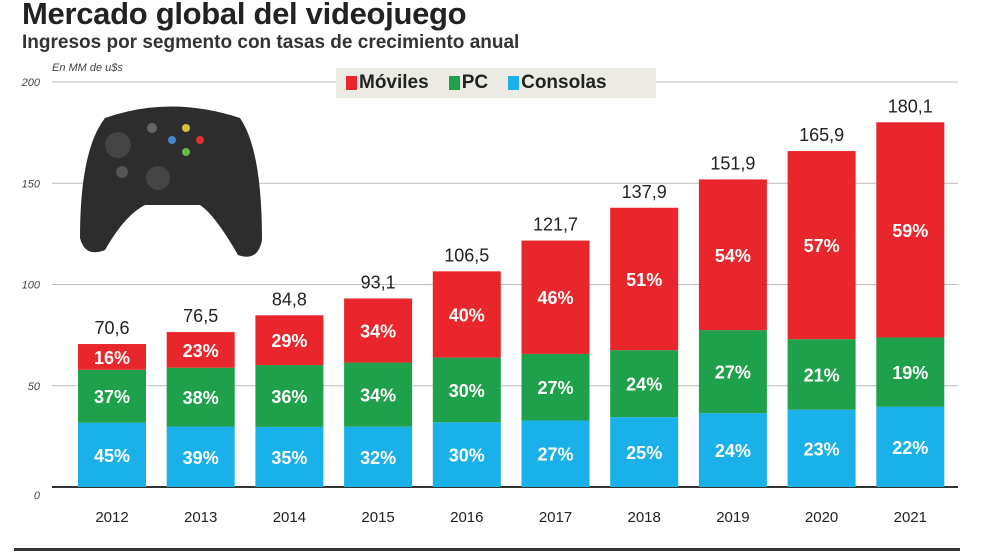 Image resolution: width=992 pixels, height=558 pixels. I want to click on legend-item-consolas: Consolas, so click(557, 83).